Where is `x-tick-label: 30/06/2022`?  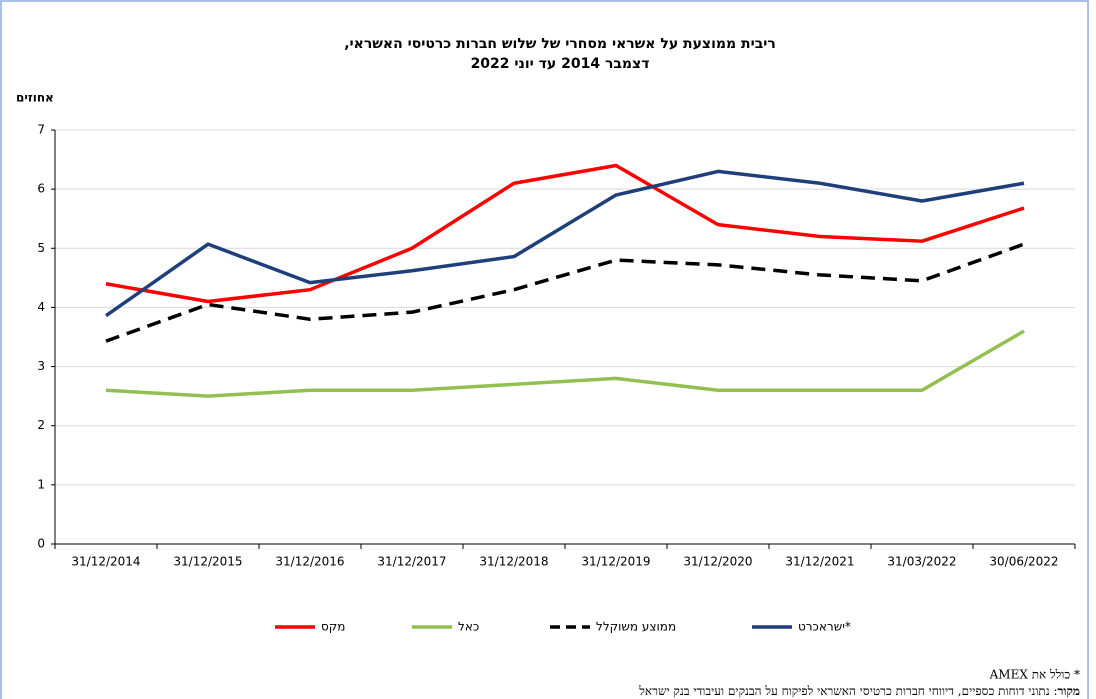 x-tick-label: 30/06/2022 is located at coordinates (1023, 562).